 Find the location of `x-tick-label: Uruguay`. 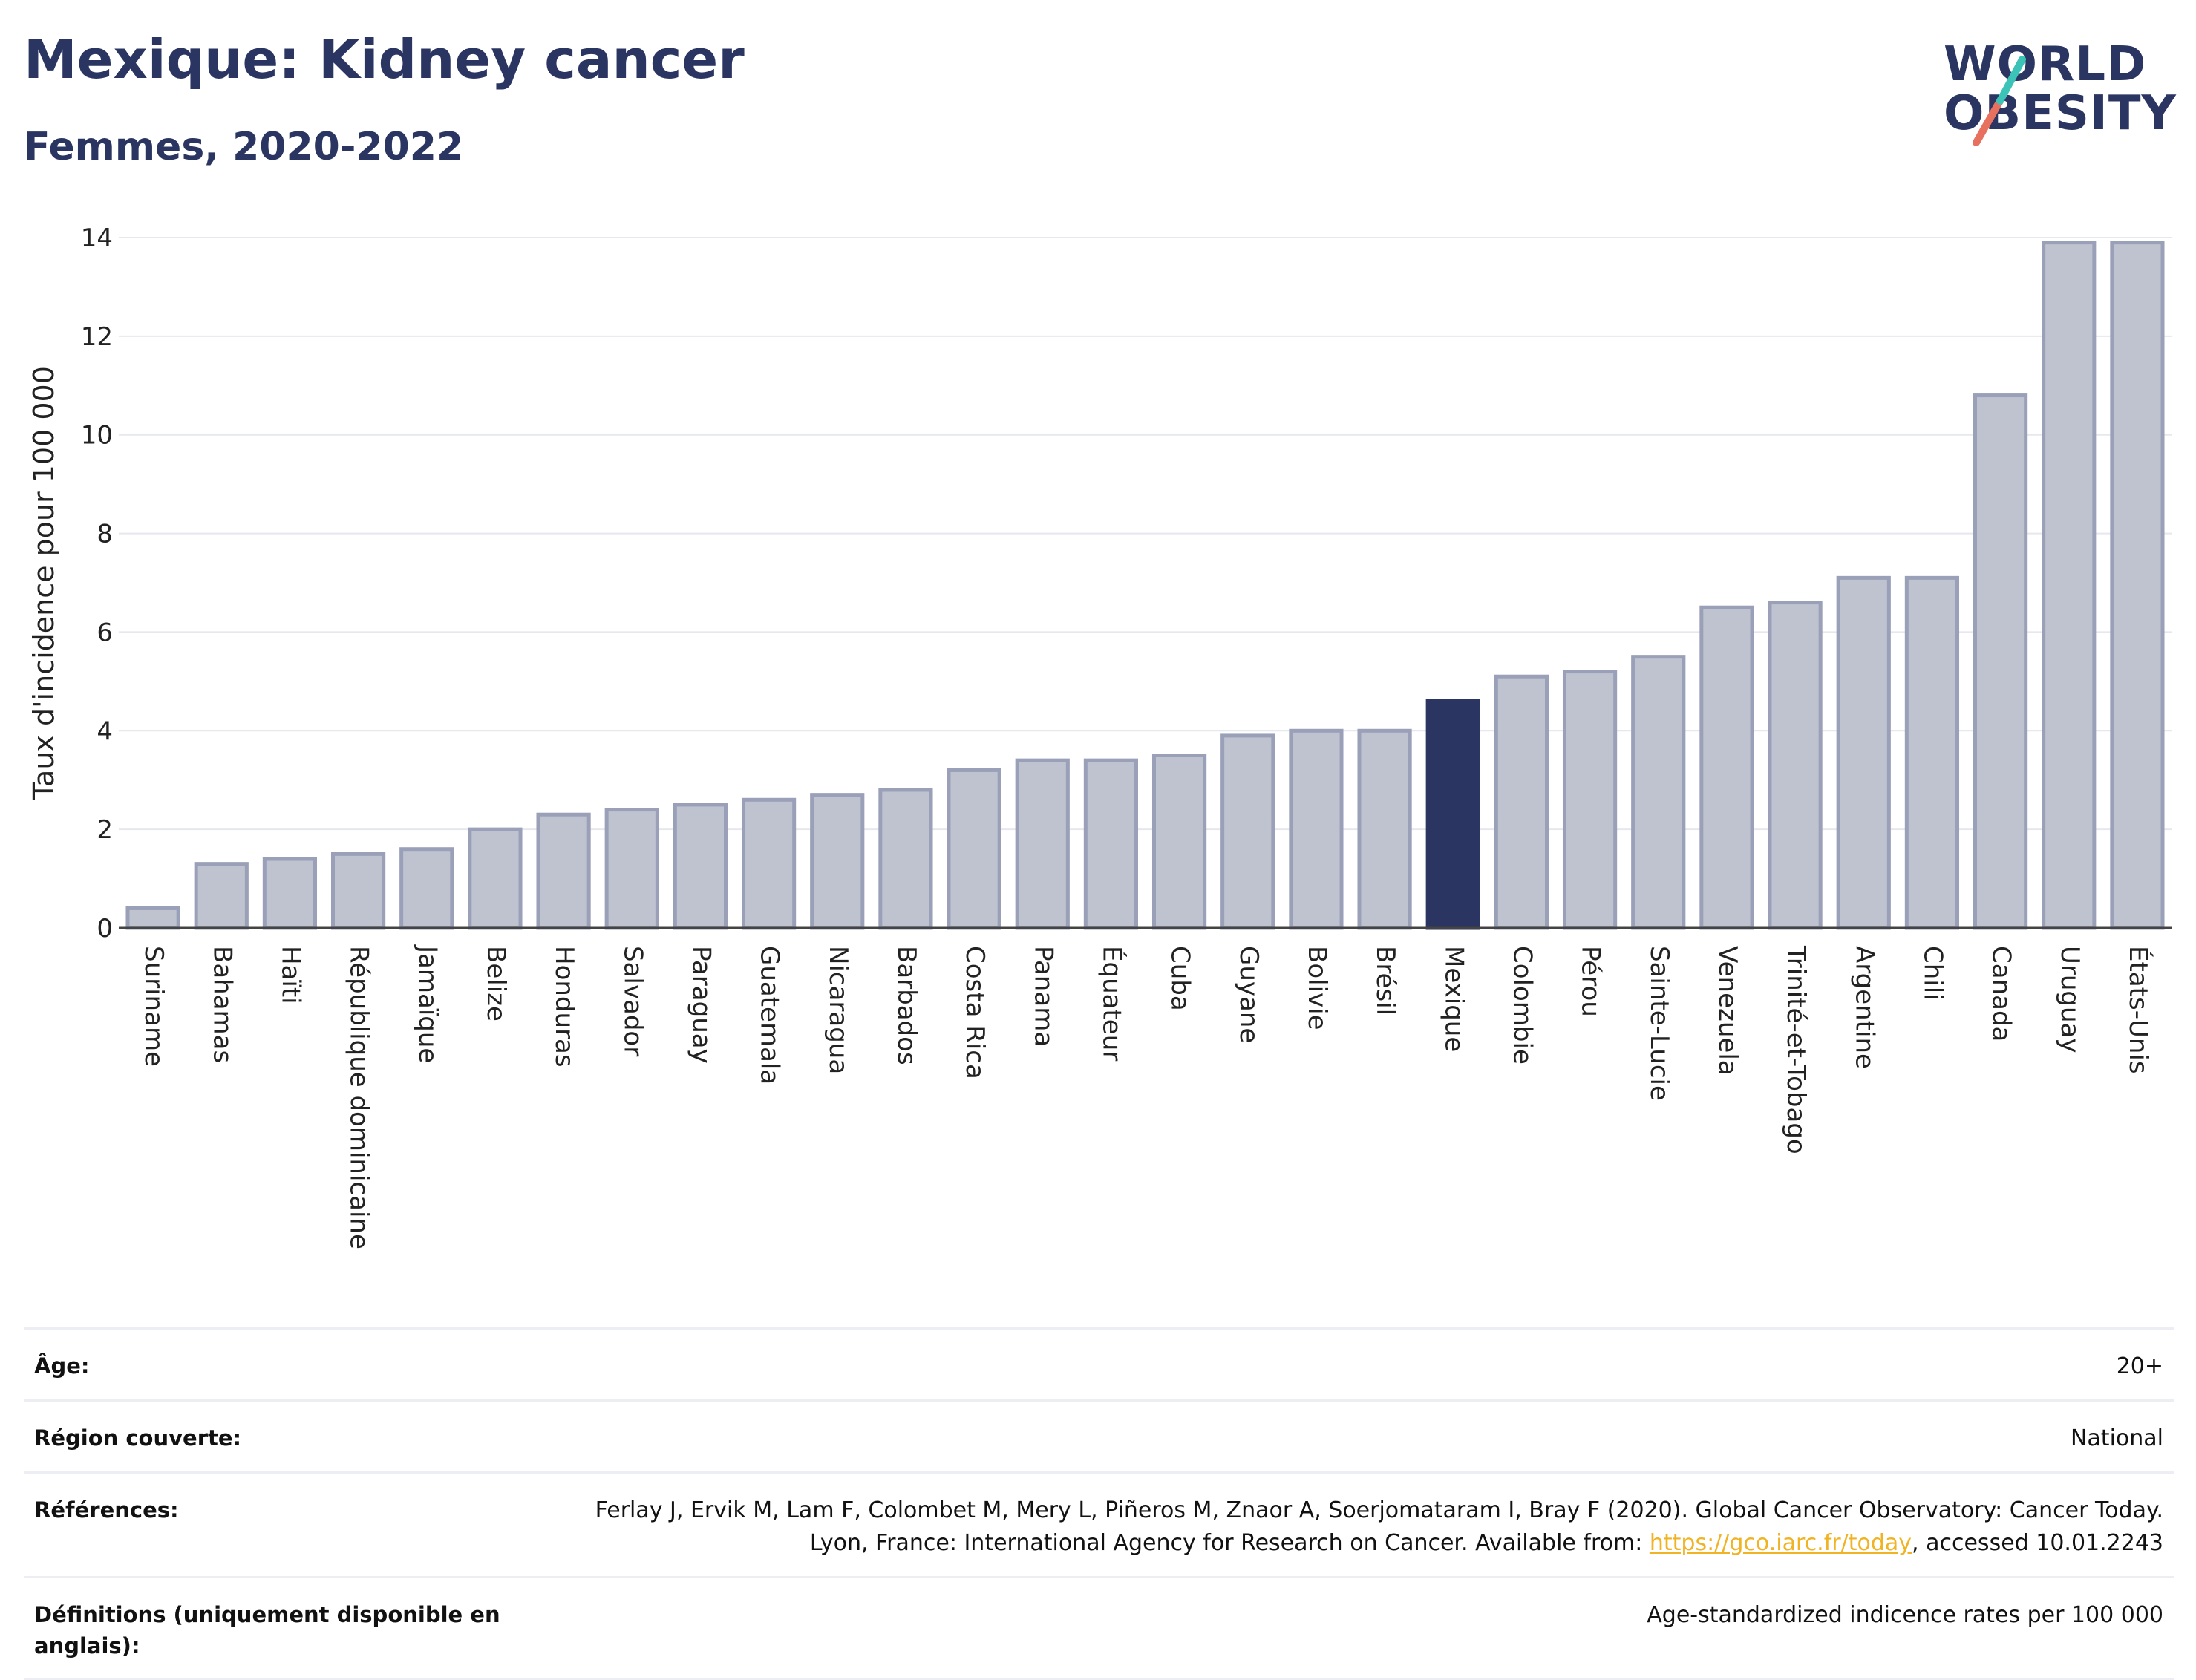

x-tick-label: Uruguay is located at coordinates (2070, 1000).